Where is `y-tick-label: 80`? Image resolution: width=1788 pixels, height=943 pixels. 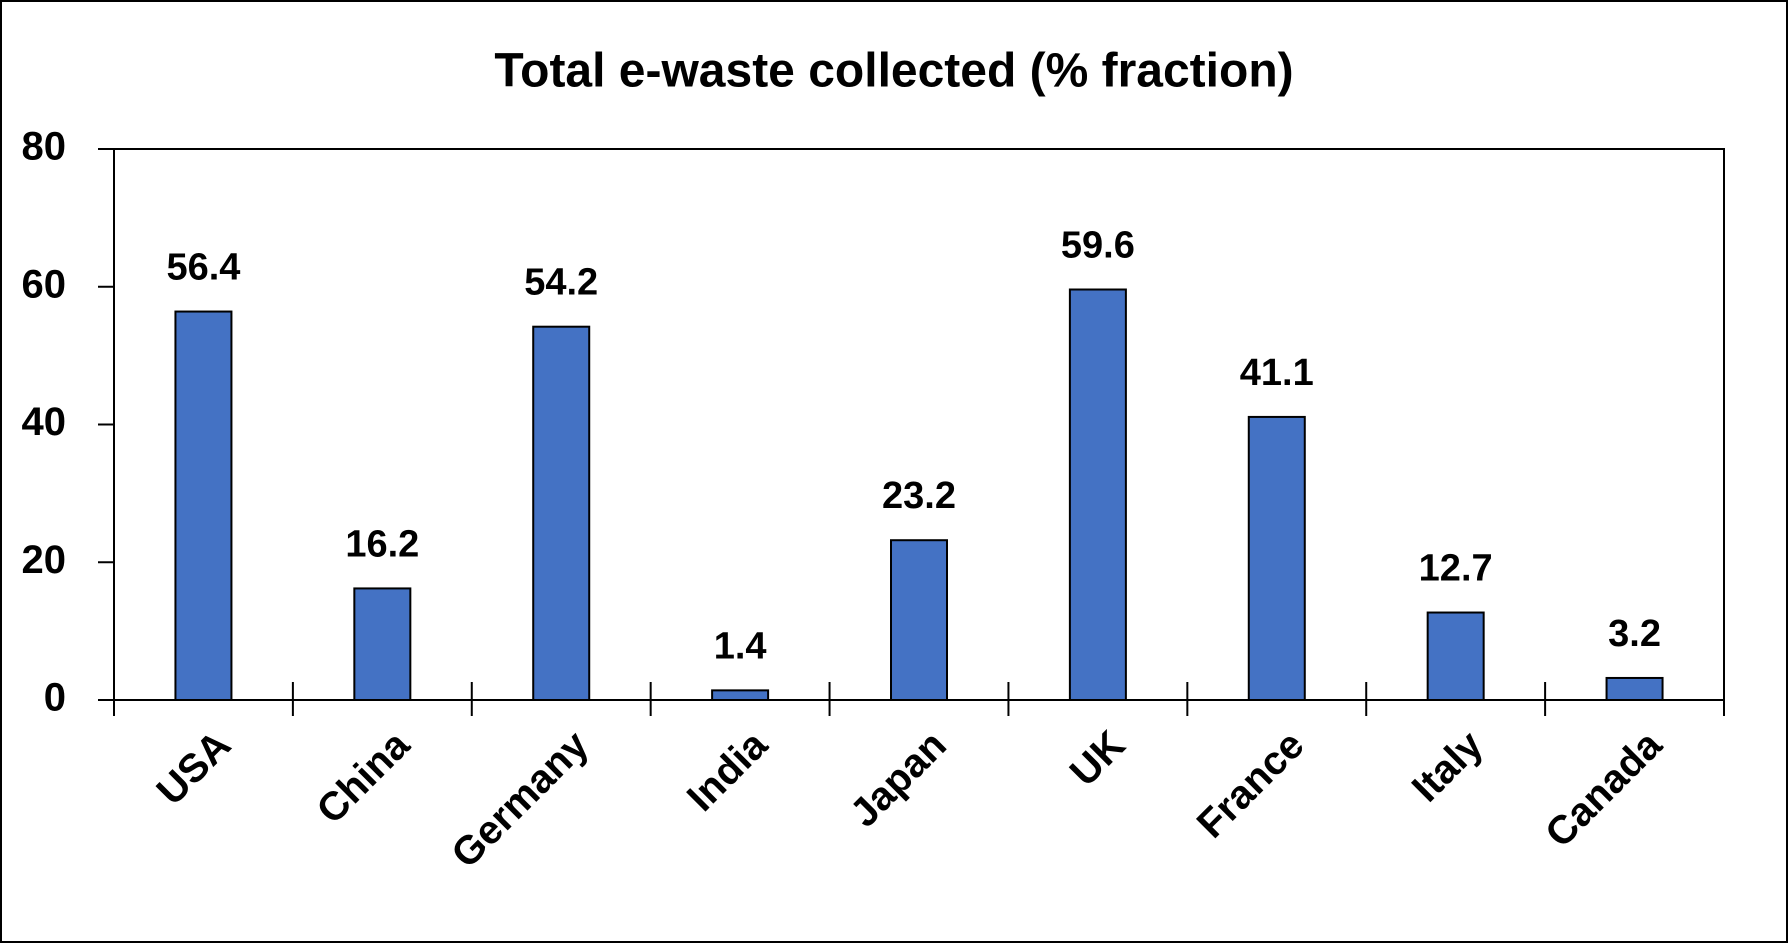
y-tick-label: 80 is located at coordinates (44, 147).